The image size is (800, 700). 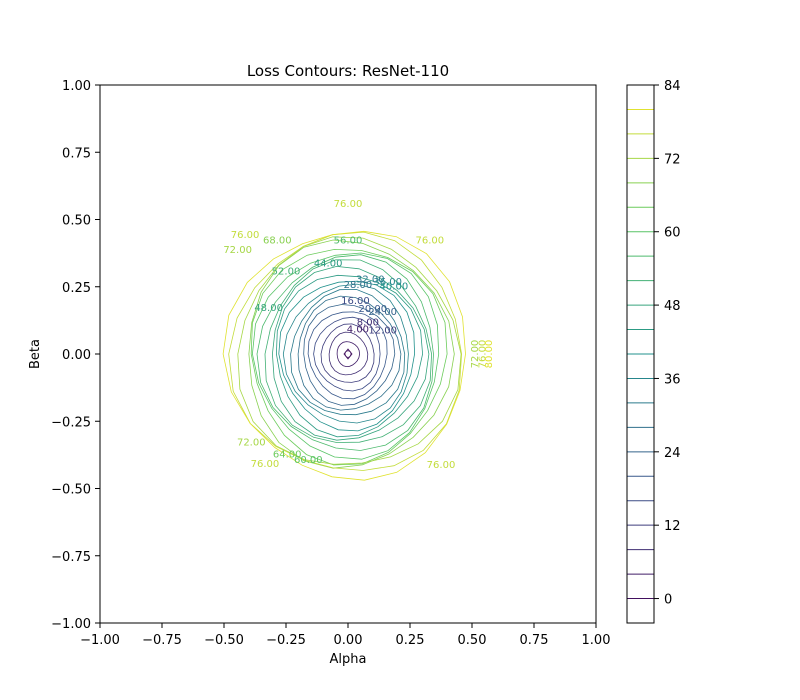 I want to click on contour-label: 68.00, so click(x=277, y=241).